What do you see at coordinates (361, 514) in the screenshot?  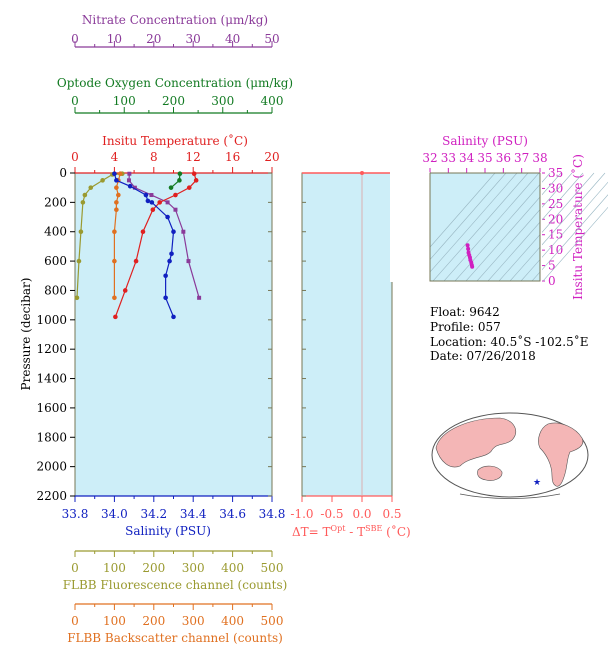 I see `delta-t-tick-label: 0.0` at bounding box center [361, 514].